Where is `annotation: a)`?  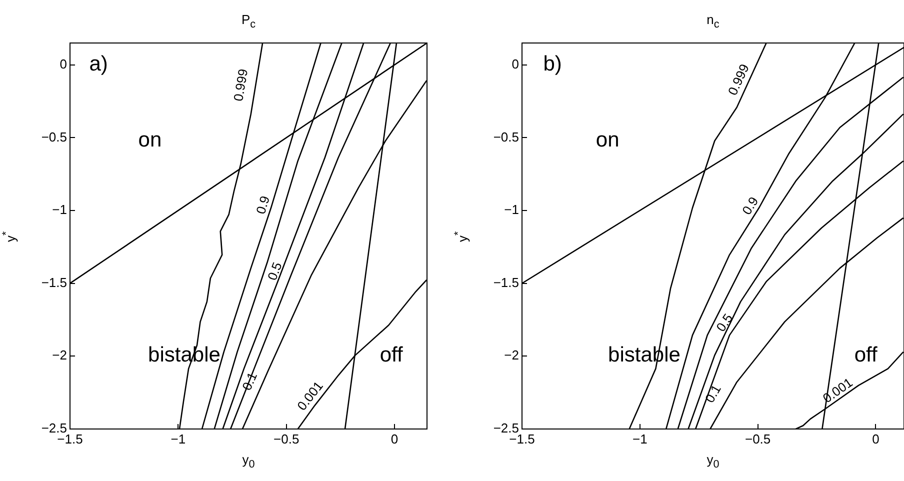
annotation: a) is located at coordinates (98, 64).